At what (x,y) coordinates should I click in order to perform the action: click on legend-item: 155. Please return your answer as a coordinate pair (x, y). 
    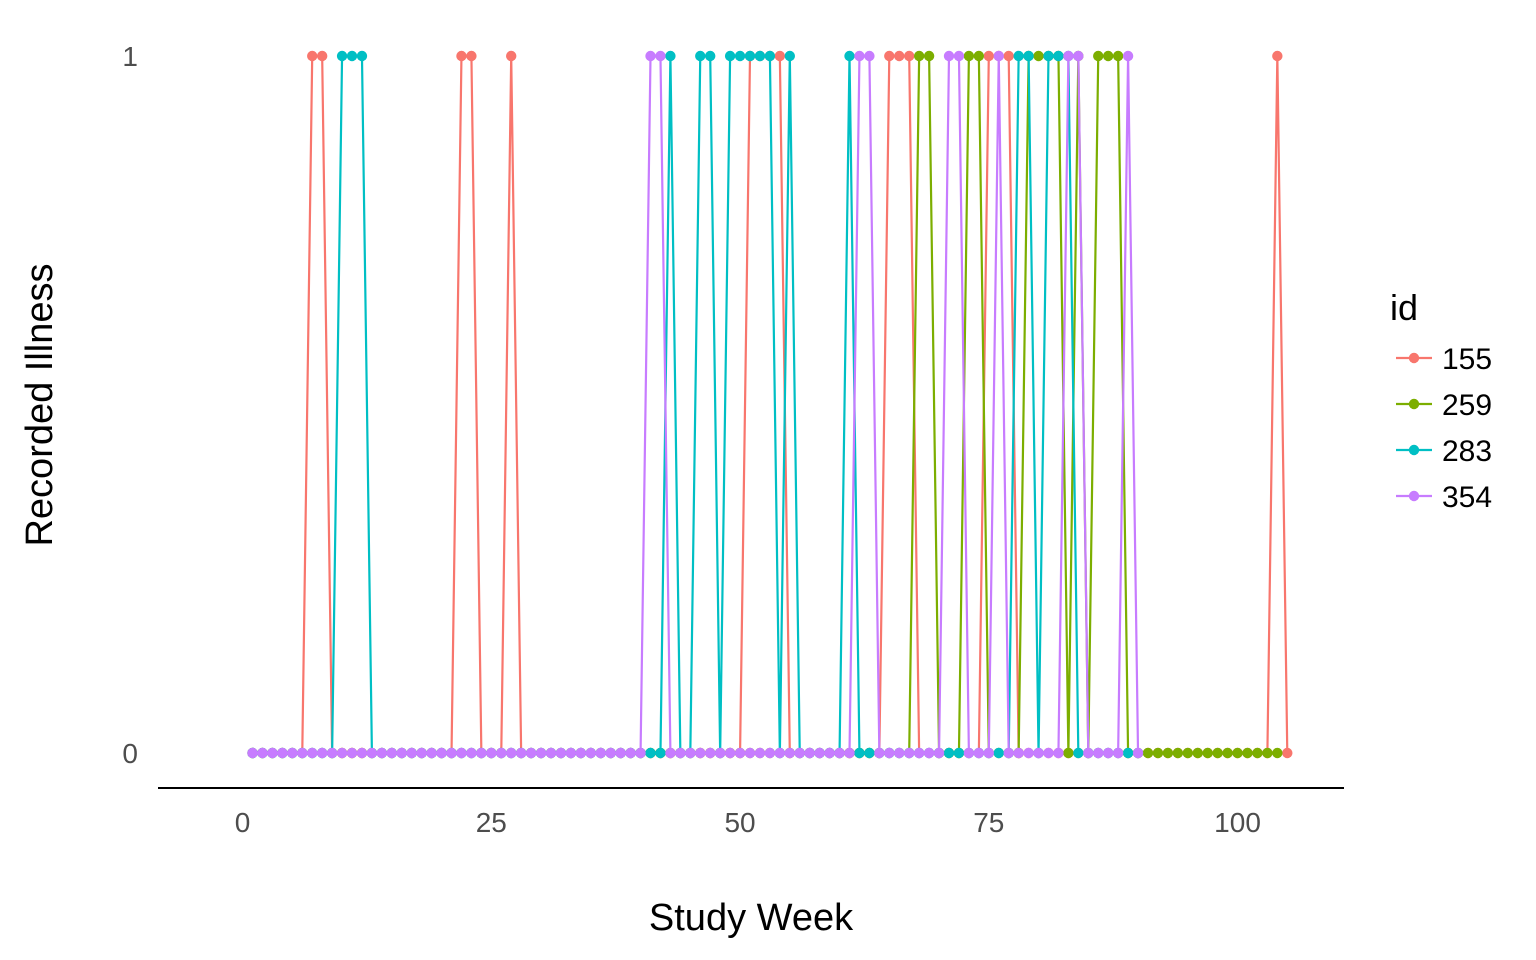
    Looking at the image, I should click on (1444, 359).